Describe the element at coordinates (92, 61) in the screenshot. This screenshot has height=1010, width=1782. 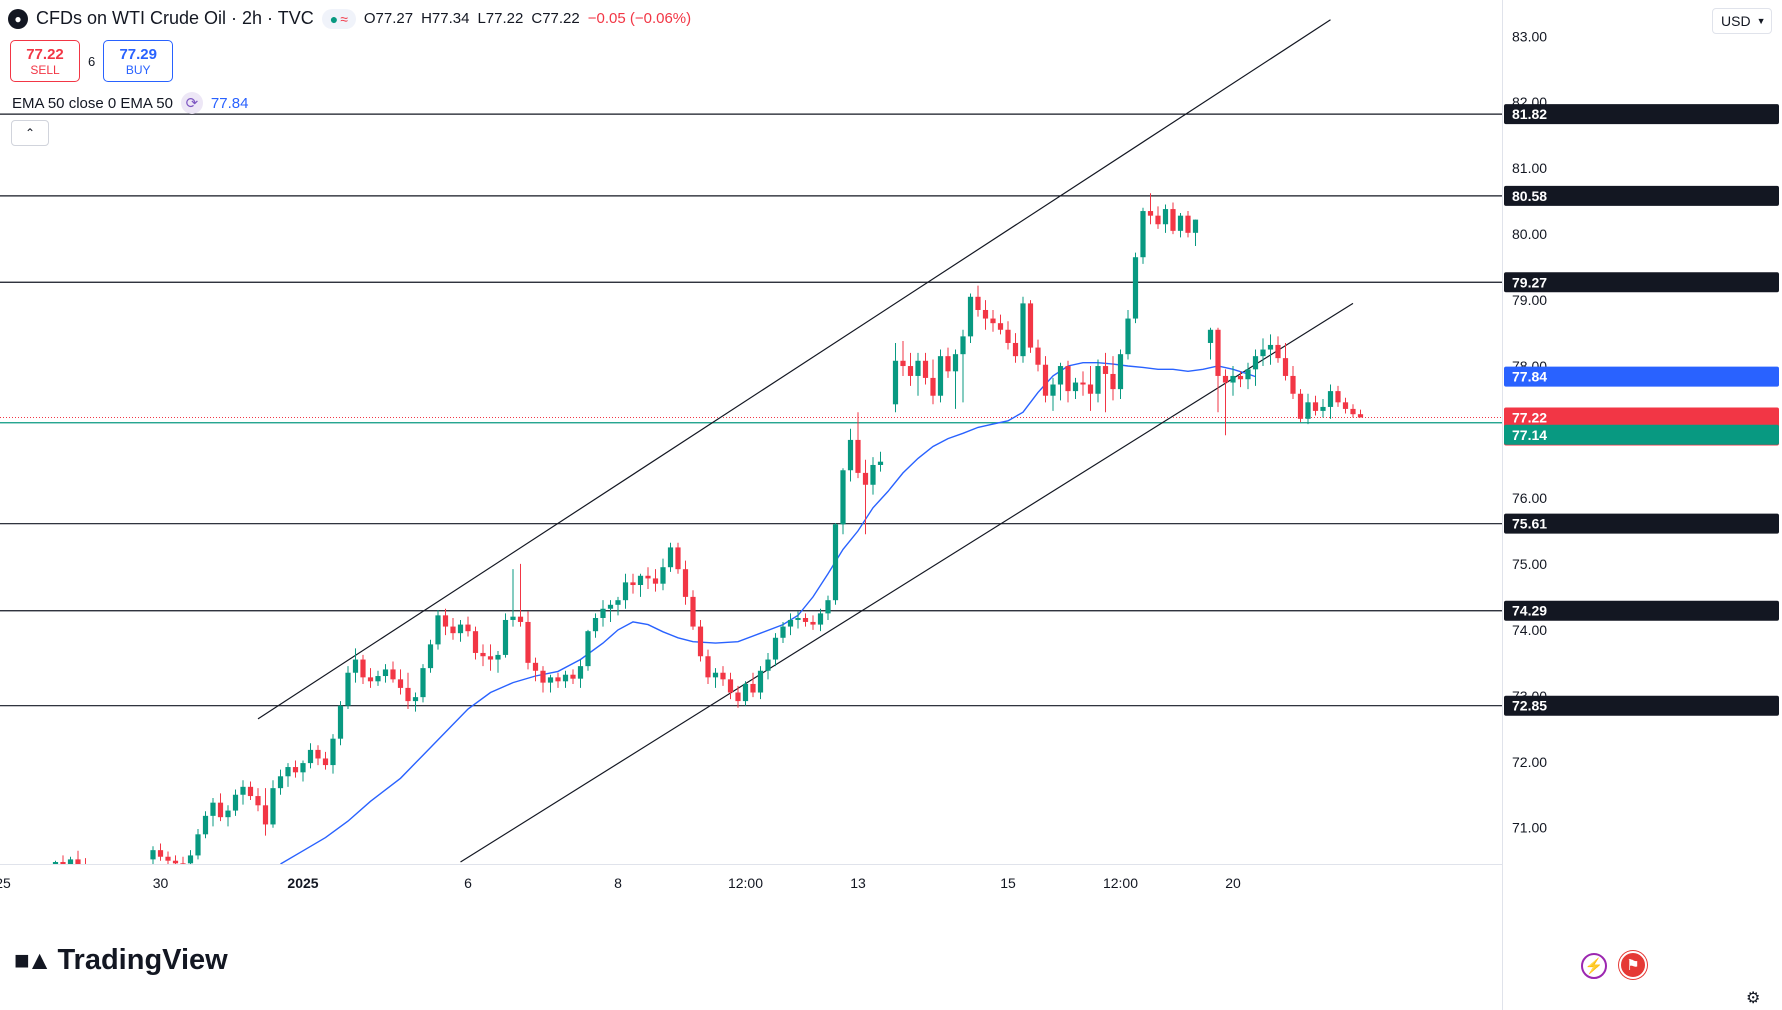
I see `trade-panel: 77.22 SELL 6 77.29 BUY` at that location.